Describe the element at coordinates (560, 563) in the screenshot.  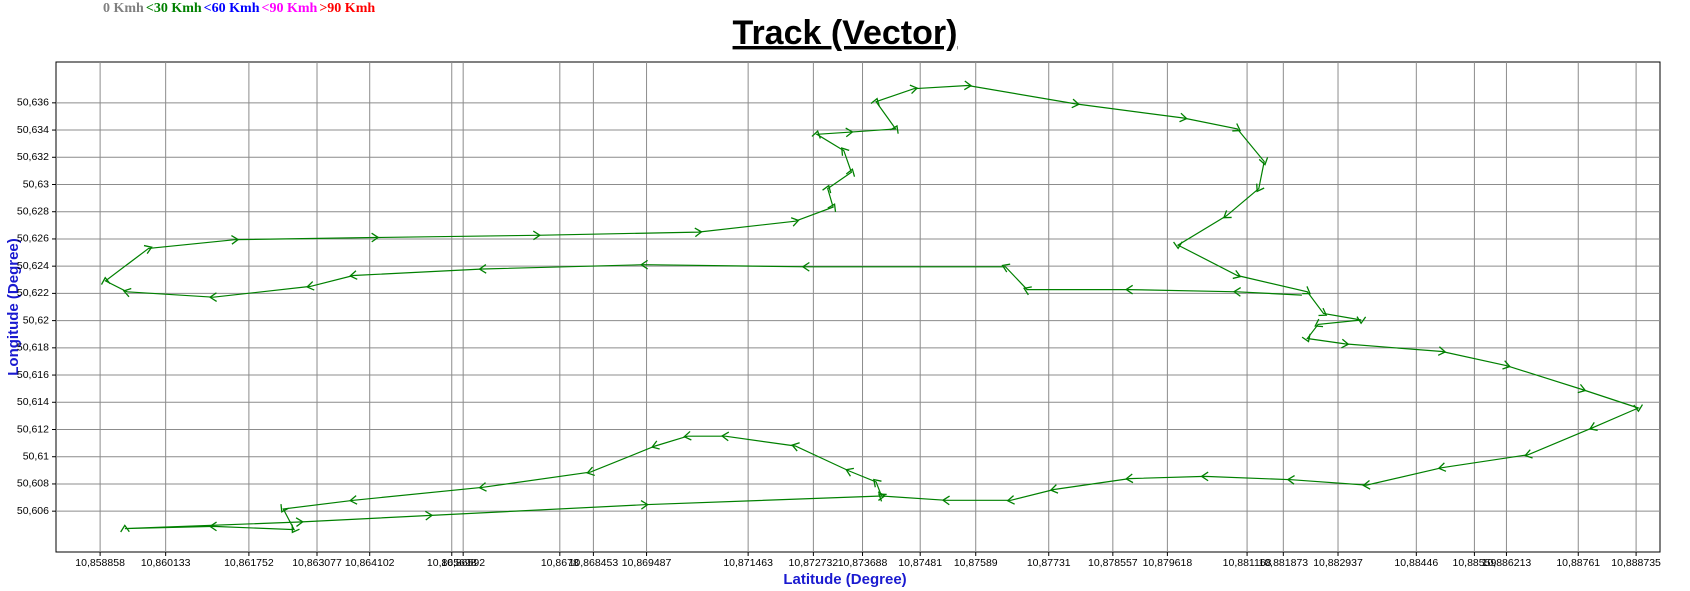
I see `x-tick-label: 10,8678` at that location.